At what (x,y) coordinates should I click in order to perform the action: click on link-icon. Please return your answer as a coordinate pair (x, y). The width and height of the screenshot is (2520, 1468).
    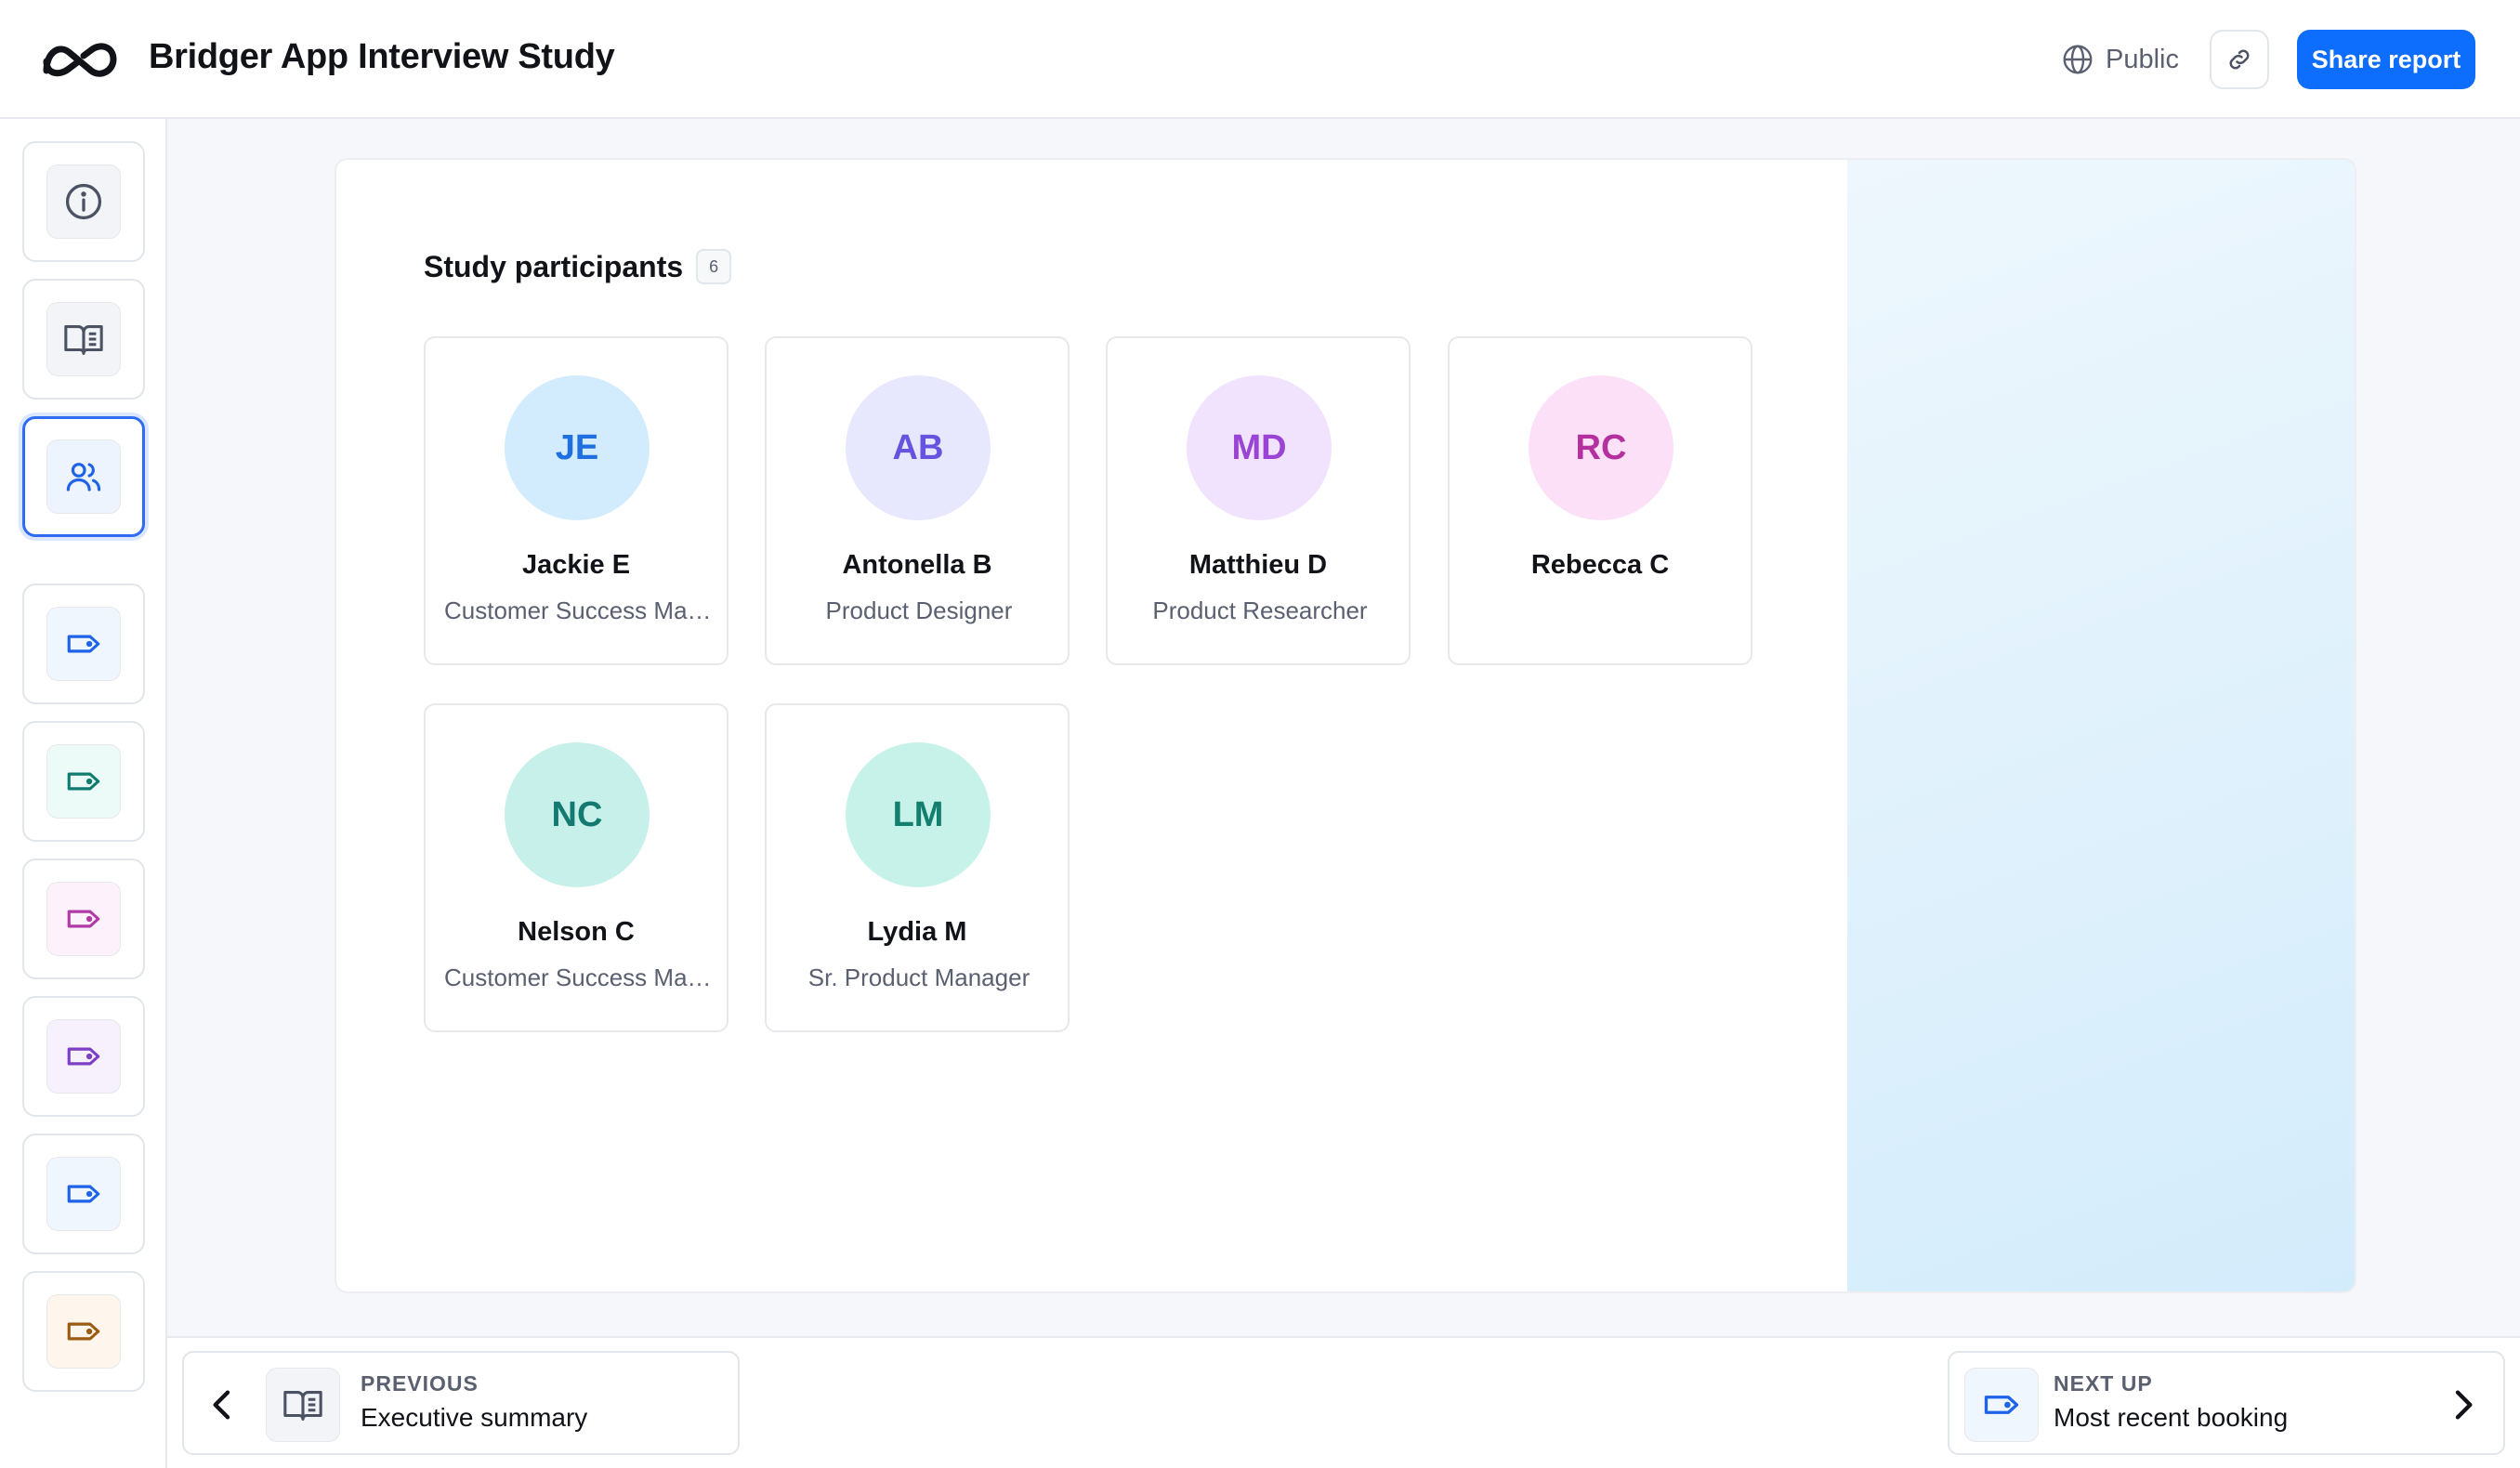
    Looking at the image, I should click on (2239, 60).